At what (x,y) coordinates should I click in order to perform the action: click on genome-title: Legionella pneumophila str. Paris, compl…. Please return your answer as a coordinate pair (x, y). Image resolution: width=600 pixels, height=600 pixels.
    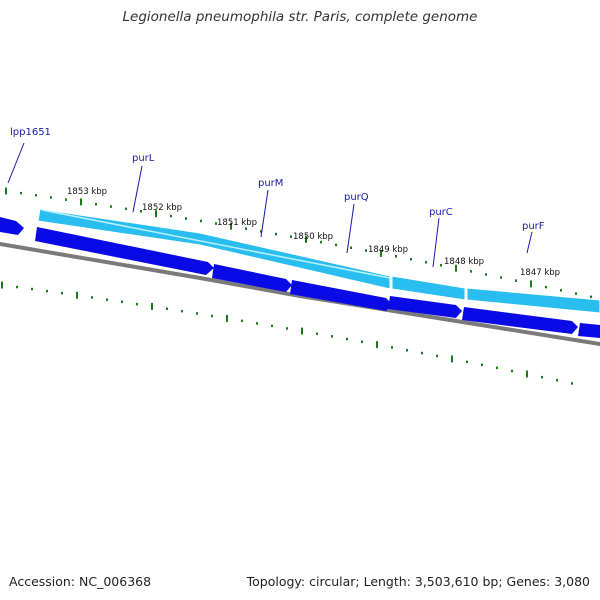
    Looking at the image, I should click on (300, 17).